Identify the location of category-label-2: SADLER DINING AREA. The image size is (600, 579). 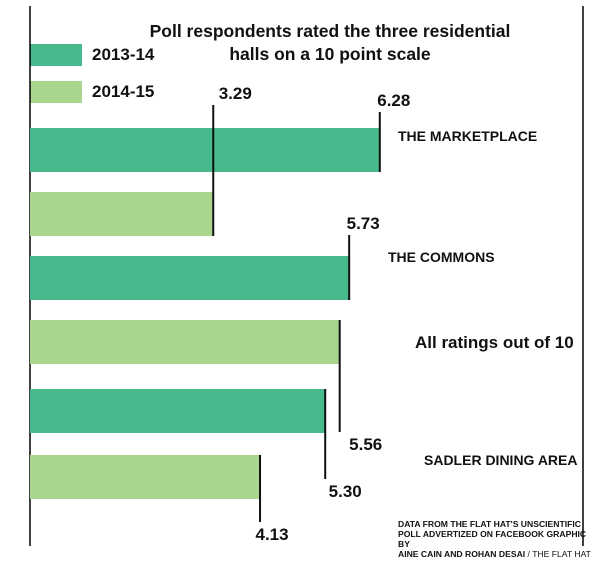
(501, 460).